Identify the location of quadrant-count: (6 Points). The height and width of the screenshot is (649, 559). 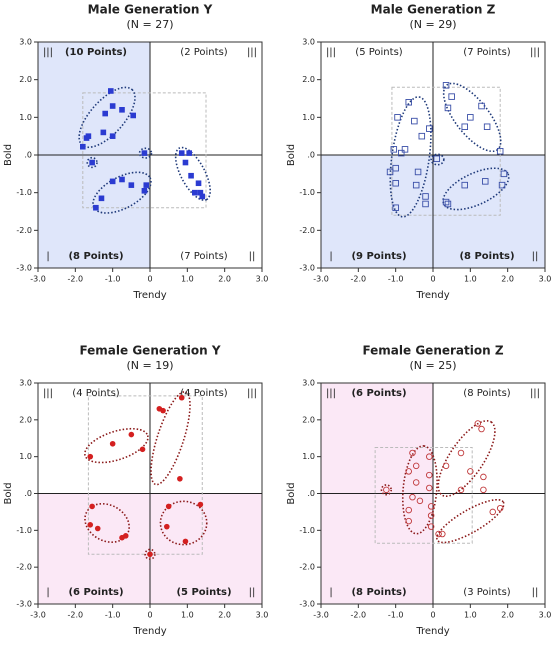
(95, 592).